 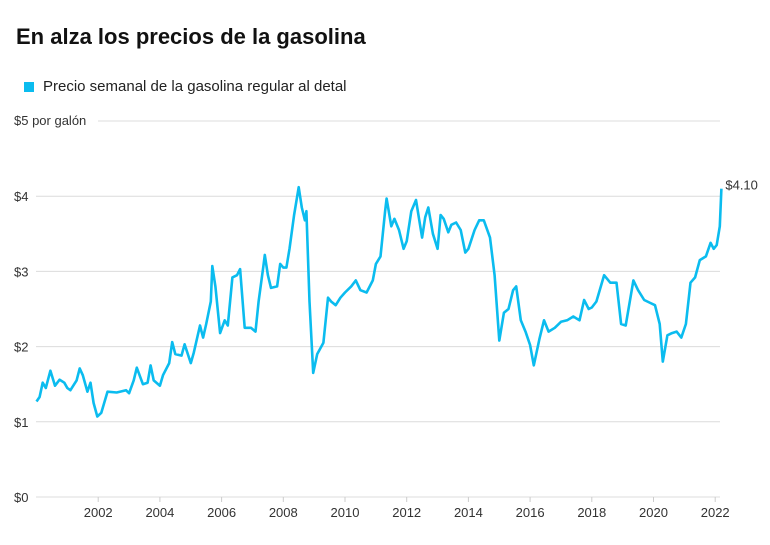 What do you see at coordinates (21, 196) in the screenshot?
I see `y-tick-label: $4` at bounding box center [21, 196].